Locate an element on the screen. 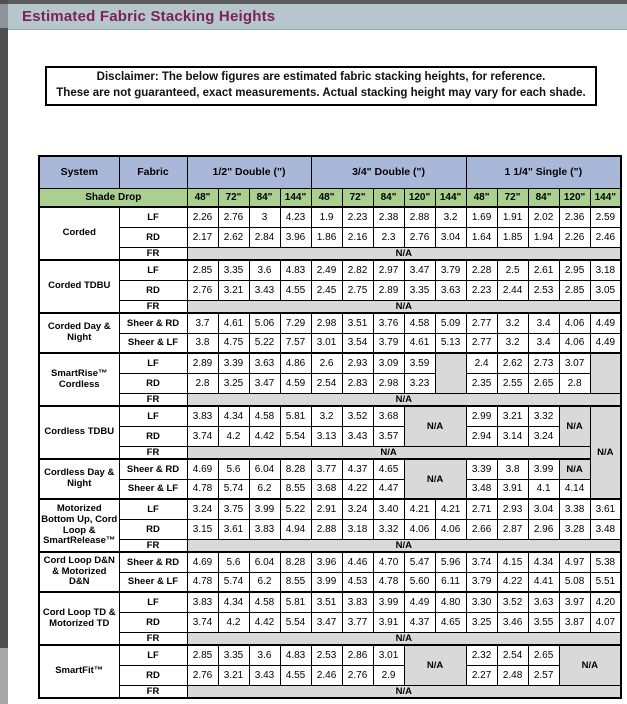 This screenshot has height=704, width=627. value-cell: 4.22 is located at coordinates (357, 489).